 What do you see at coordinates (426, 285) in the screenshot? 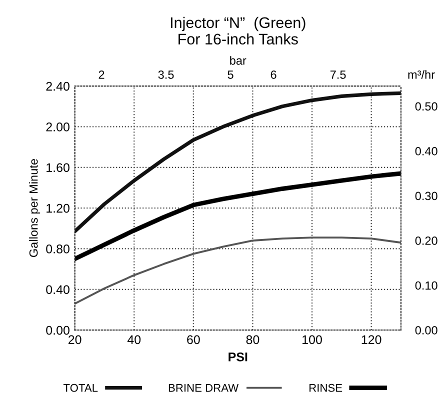
I see `y2-tick-label: 0.10` at bounding box center [426, 285].